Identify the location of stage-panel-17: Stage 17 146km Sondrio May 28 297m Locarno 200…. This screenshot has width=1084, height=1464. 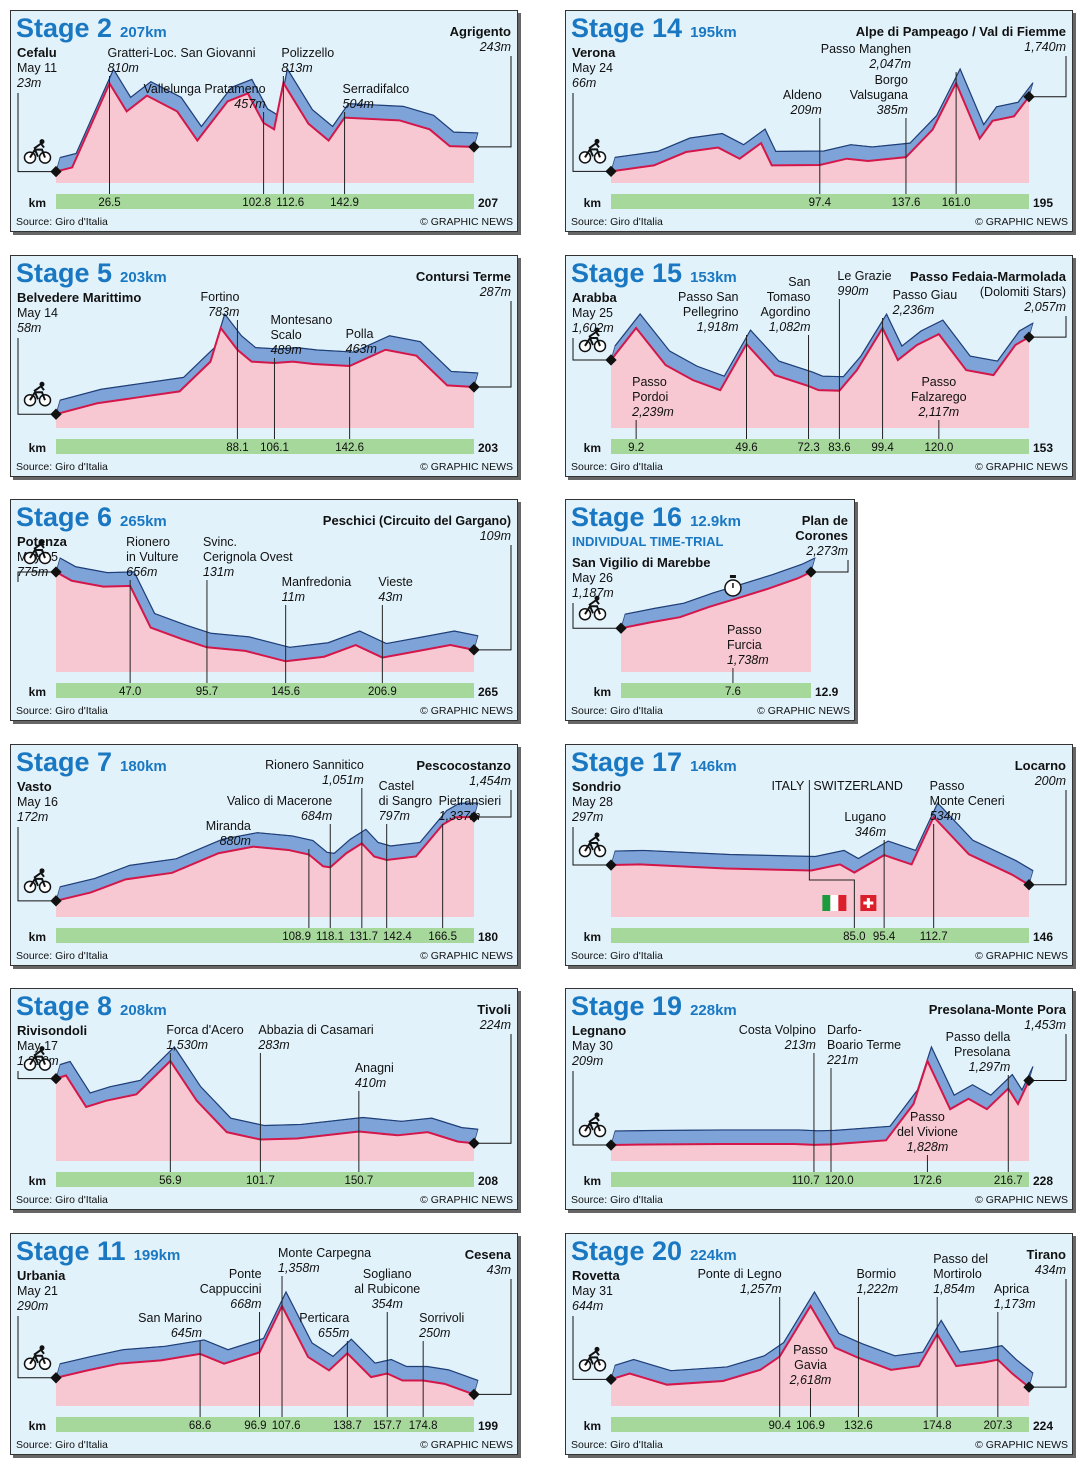
(819, 855).